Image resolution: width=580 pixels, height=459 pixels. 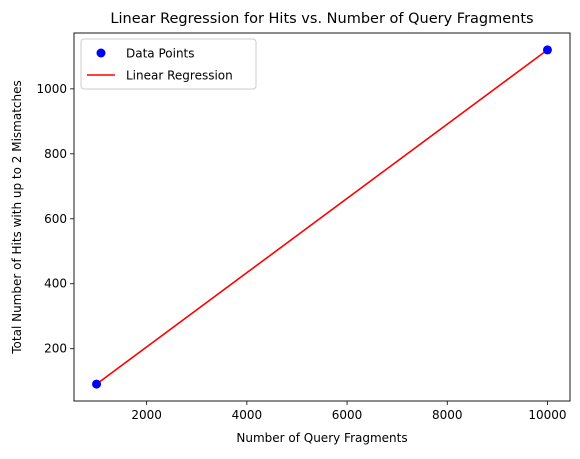 What do you see at coordinates (179, 76) in the screenshot?
I see `legend-label: Linear Regression` at bounding box center [179, 76].